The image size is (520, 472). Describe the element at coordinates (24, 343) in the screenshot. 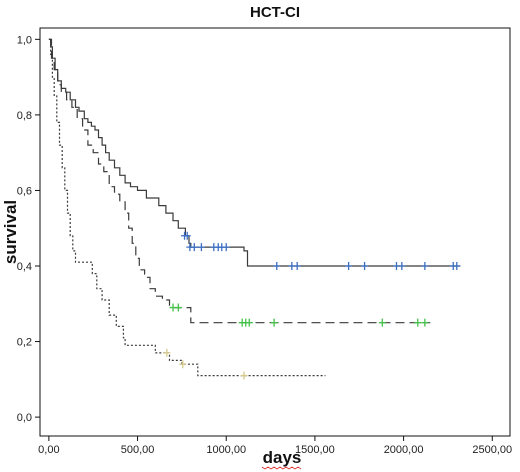

I see `y-tick-label: 0,2` at that location.